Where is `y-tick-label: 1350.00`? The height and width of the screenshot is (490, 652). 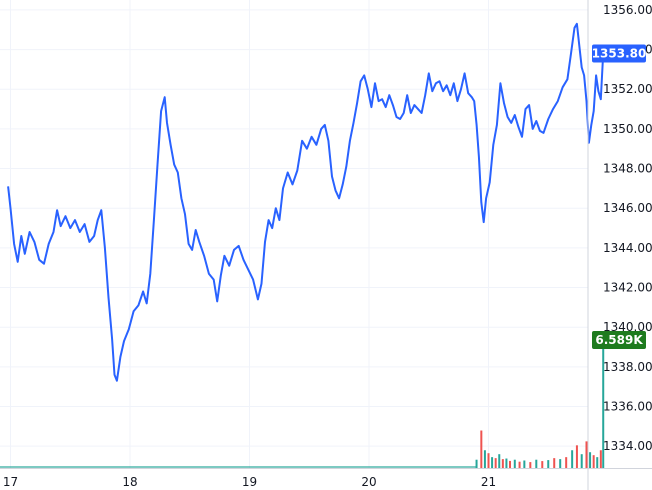 y-tick-label: 1350.00 is located at coordinates (627, 129).